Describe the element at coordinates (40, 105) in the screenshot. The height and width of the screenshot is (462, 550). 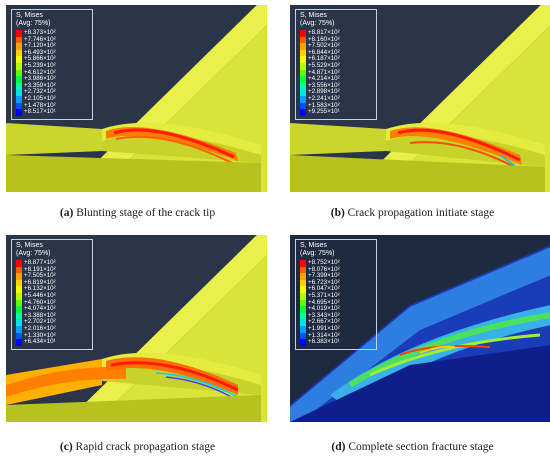
I see `legend-value: +1.478×10²` at that location.